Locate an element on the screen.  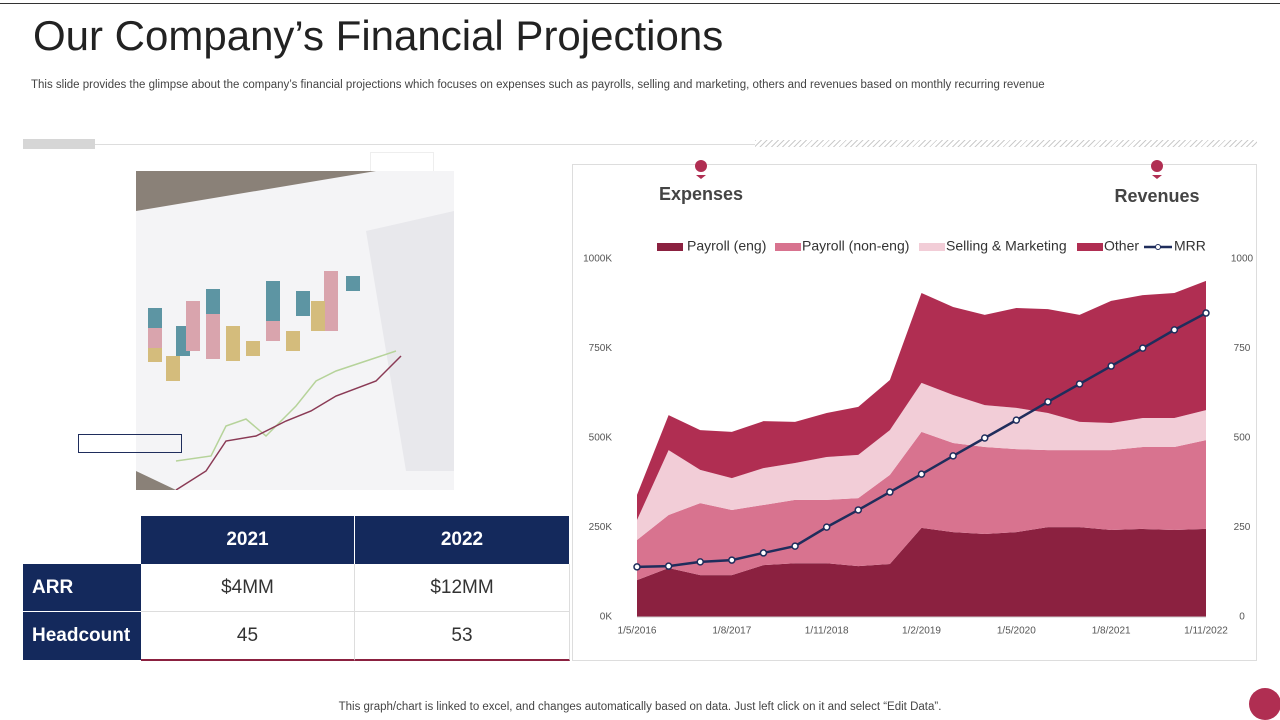
y-tick-label: 1000K is located at coordinates (597, 259).